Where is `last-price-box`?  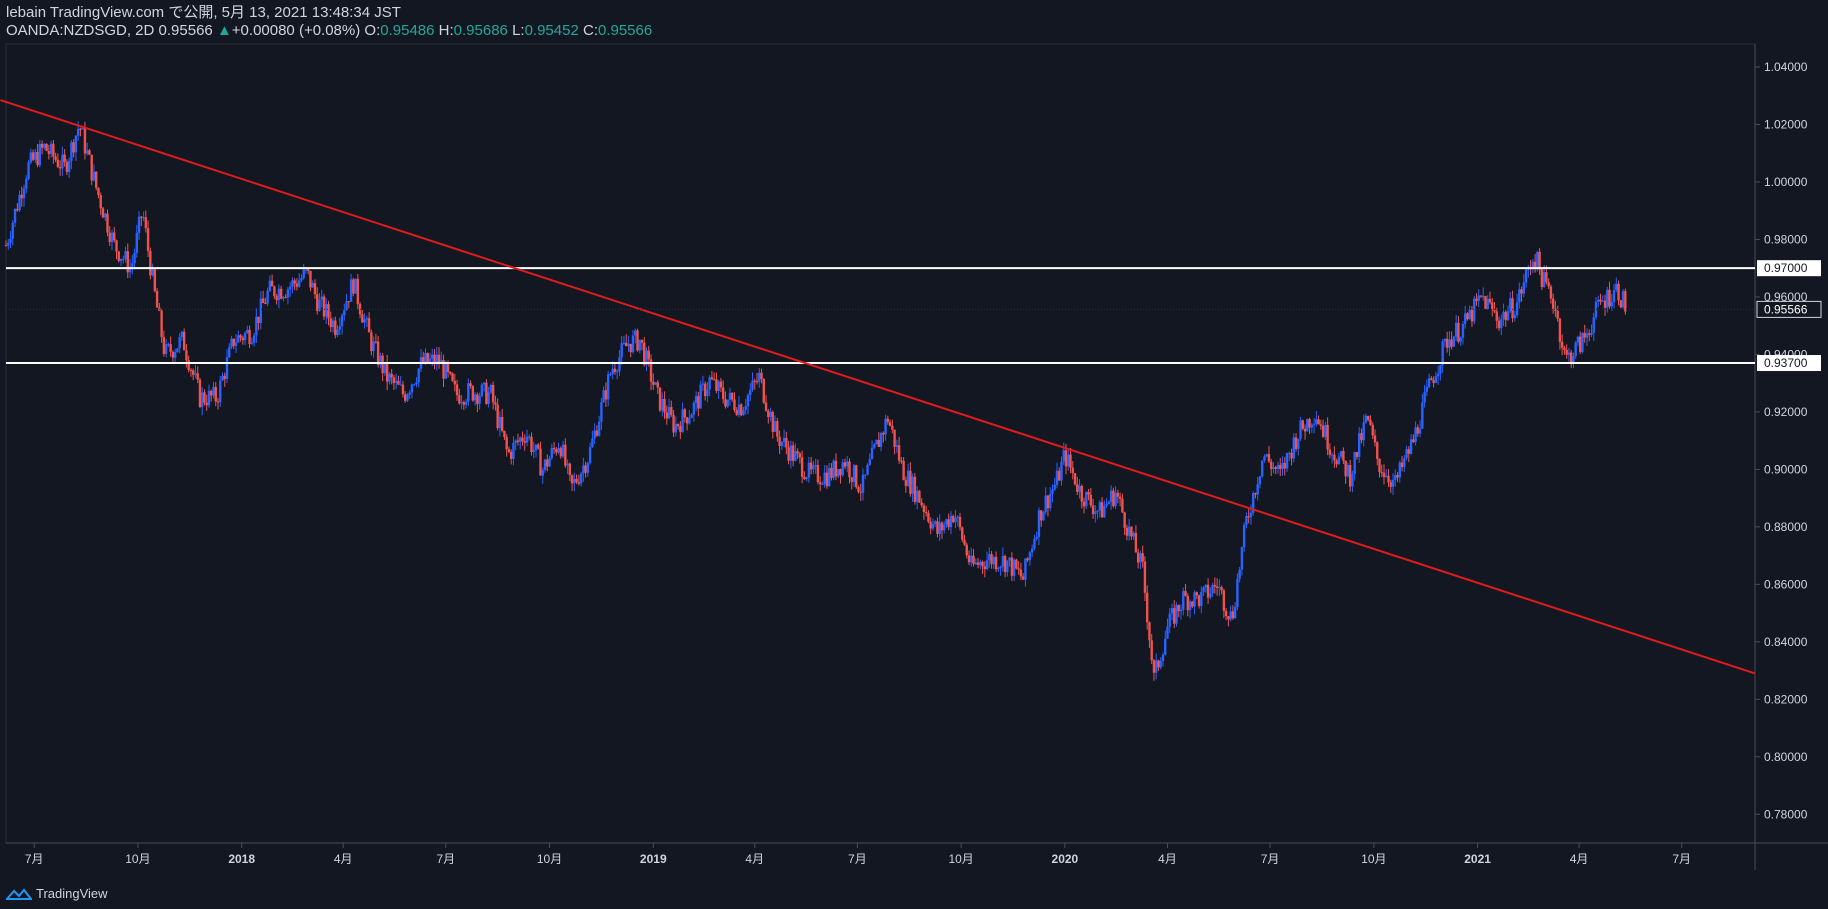
last-price-box is located at coordinates (1789, 309).